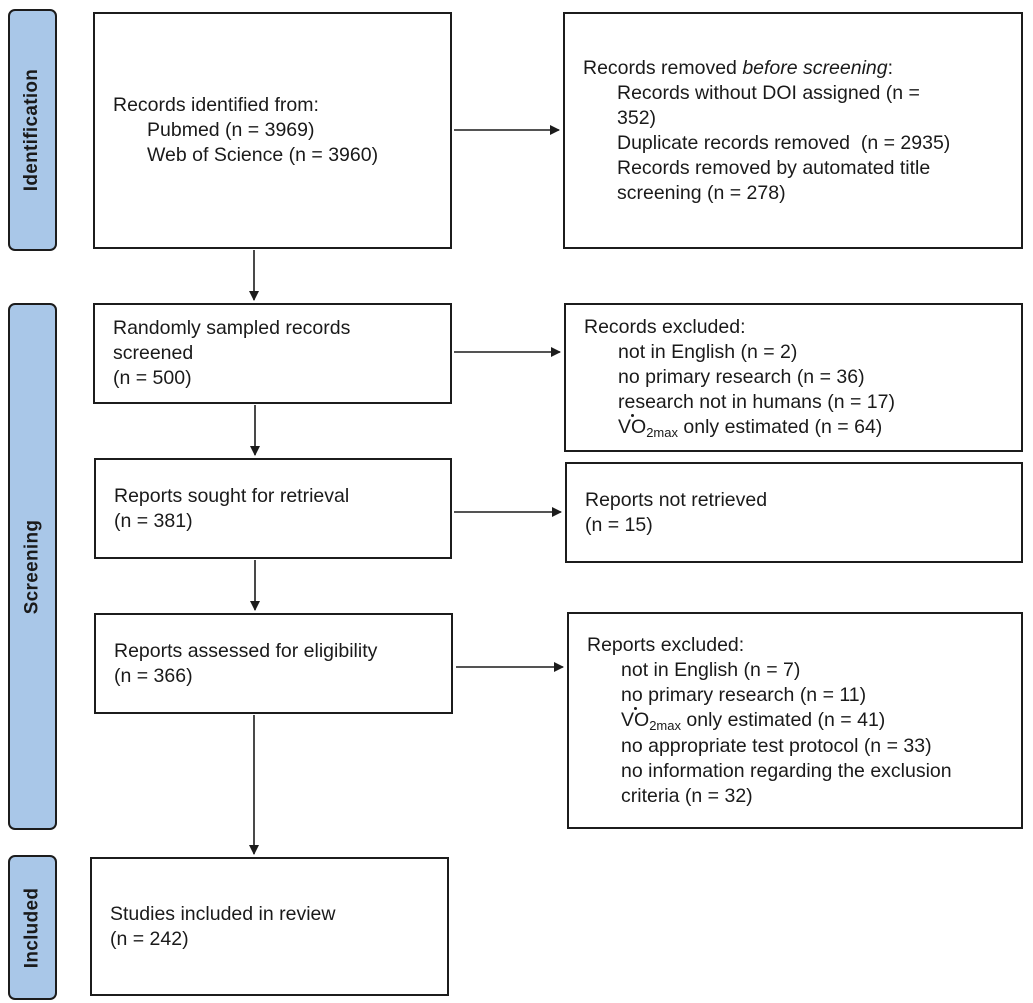  Describe the element at coordinates (794, 512) in the screenshot. I see `reports-not-retrieved-box: Reports not retrieved (n = 15)` at that location.